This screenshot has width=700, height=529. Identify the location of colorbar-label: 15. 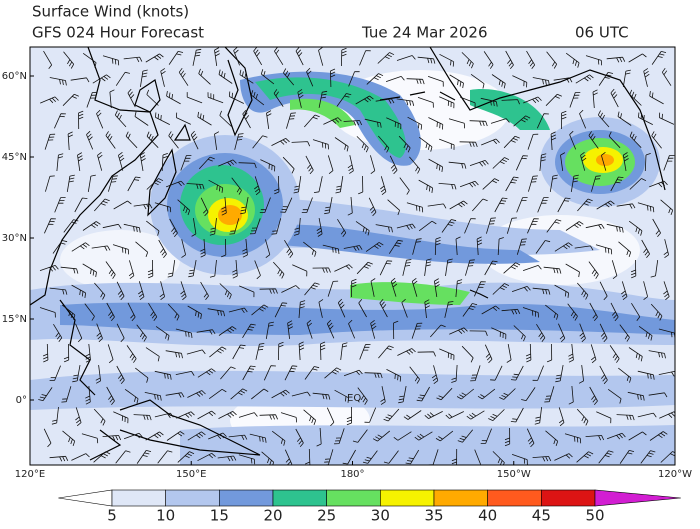
(219, 516).